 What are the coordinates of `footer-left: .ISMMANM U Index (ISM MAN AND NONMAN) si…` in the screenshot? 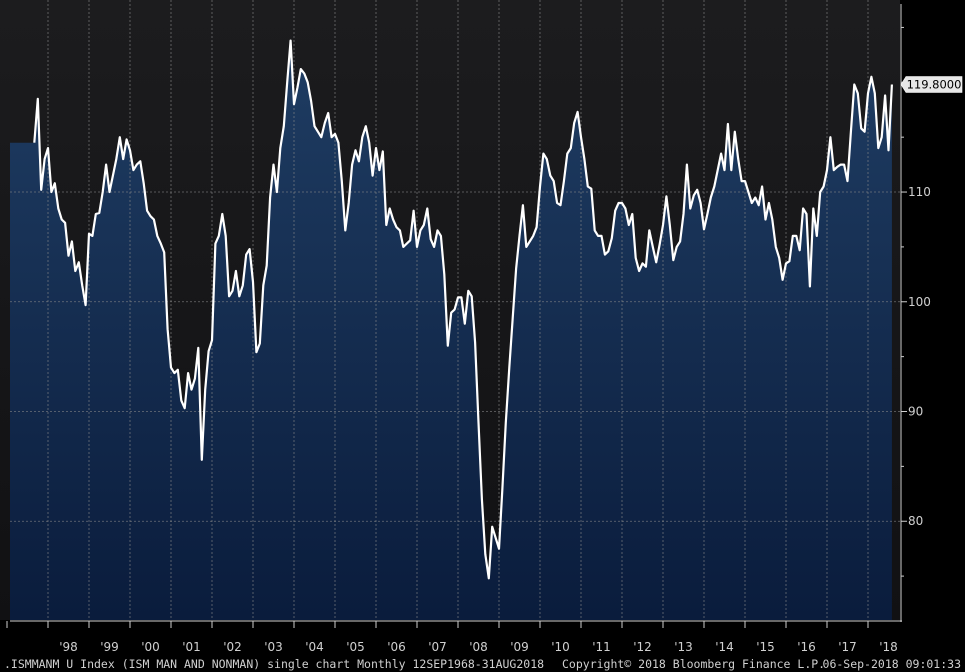 It's located at (274, 664).